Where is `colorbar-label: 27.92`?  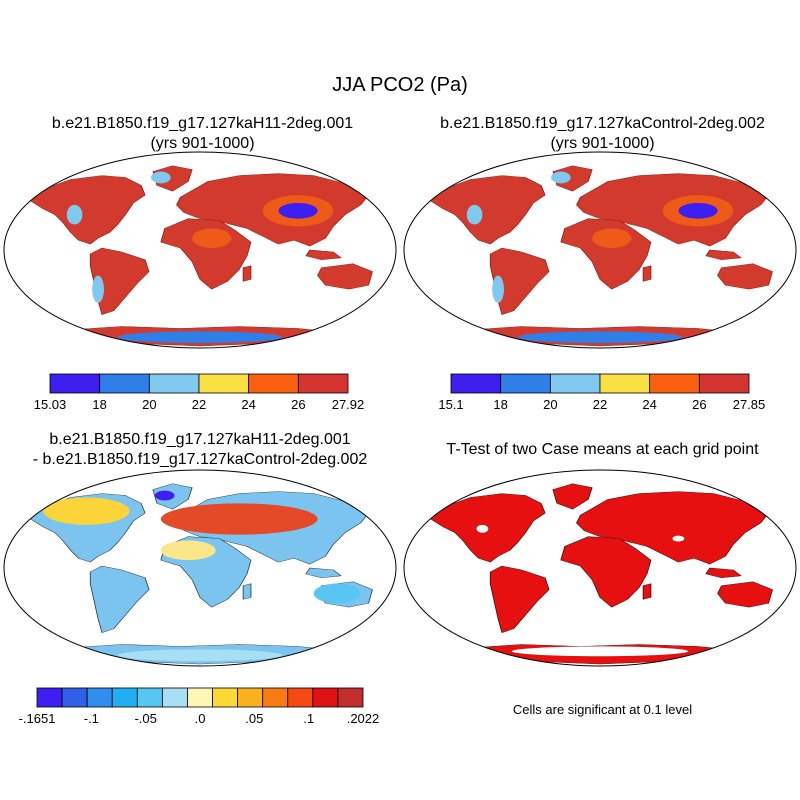
colorbar-label: 27.92 is located at coordinates (348, 404).